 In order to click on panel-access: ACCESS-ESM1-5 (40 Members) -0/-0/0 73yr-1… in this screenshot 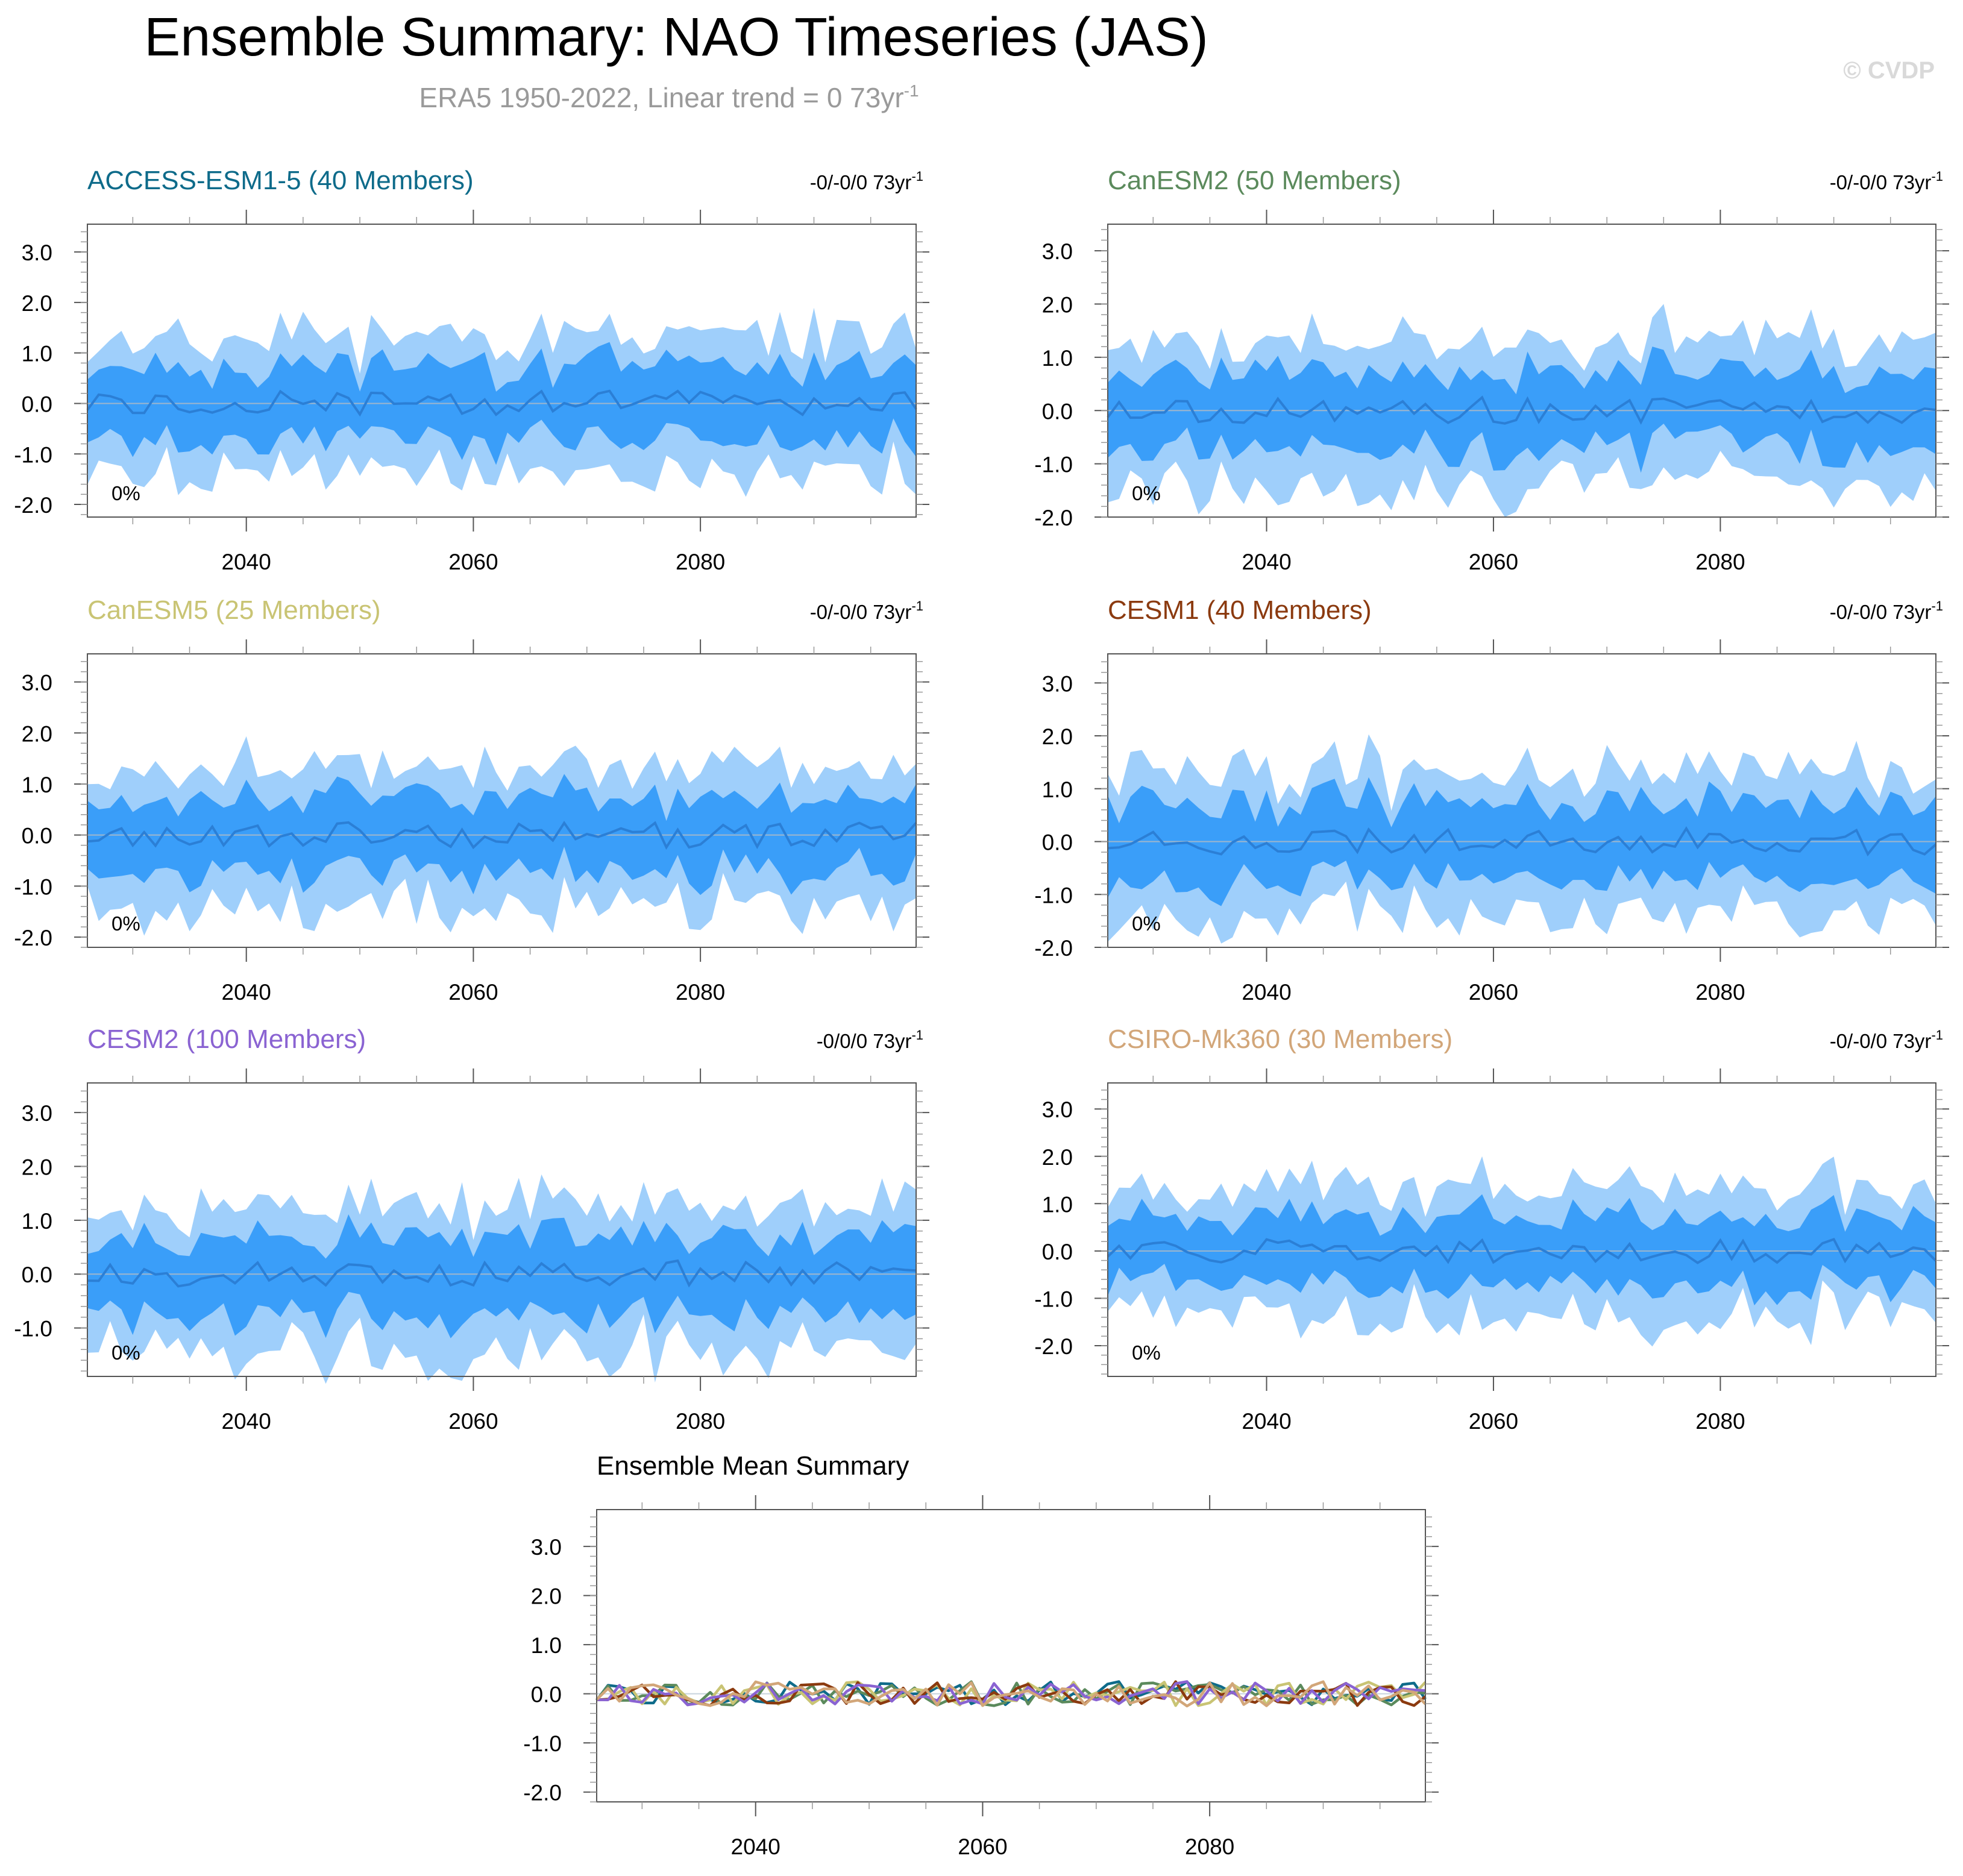, I will do `click(471, 370)`.